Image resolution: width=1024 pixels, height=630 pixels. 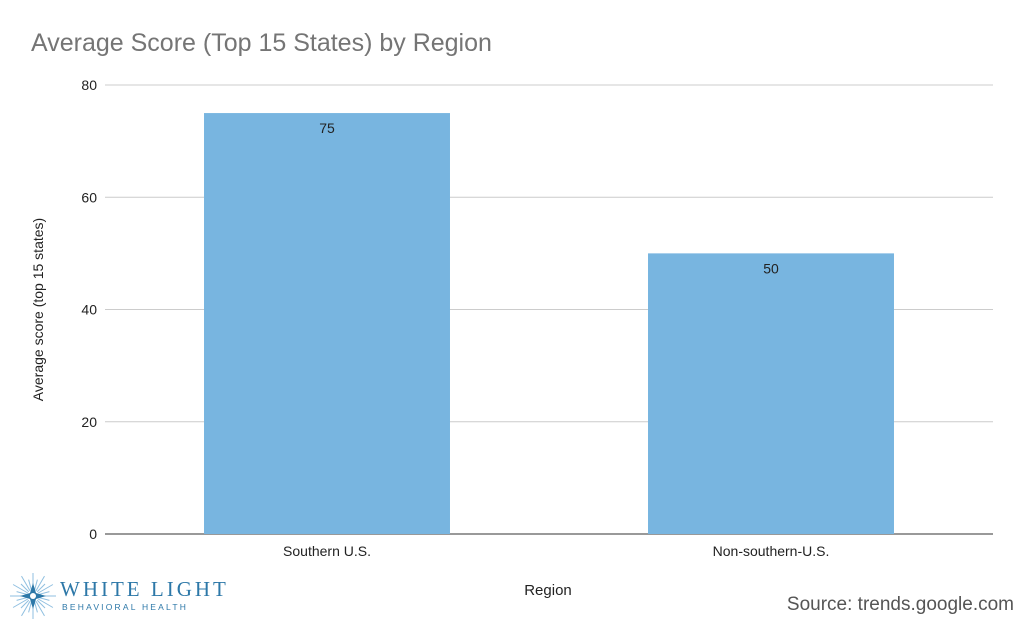 What do you see at coordinates (144, 589) in the screenshot?
I see `logo-name: WHITE LIGHT` at bounding box center [144, 589].